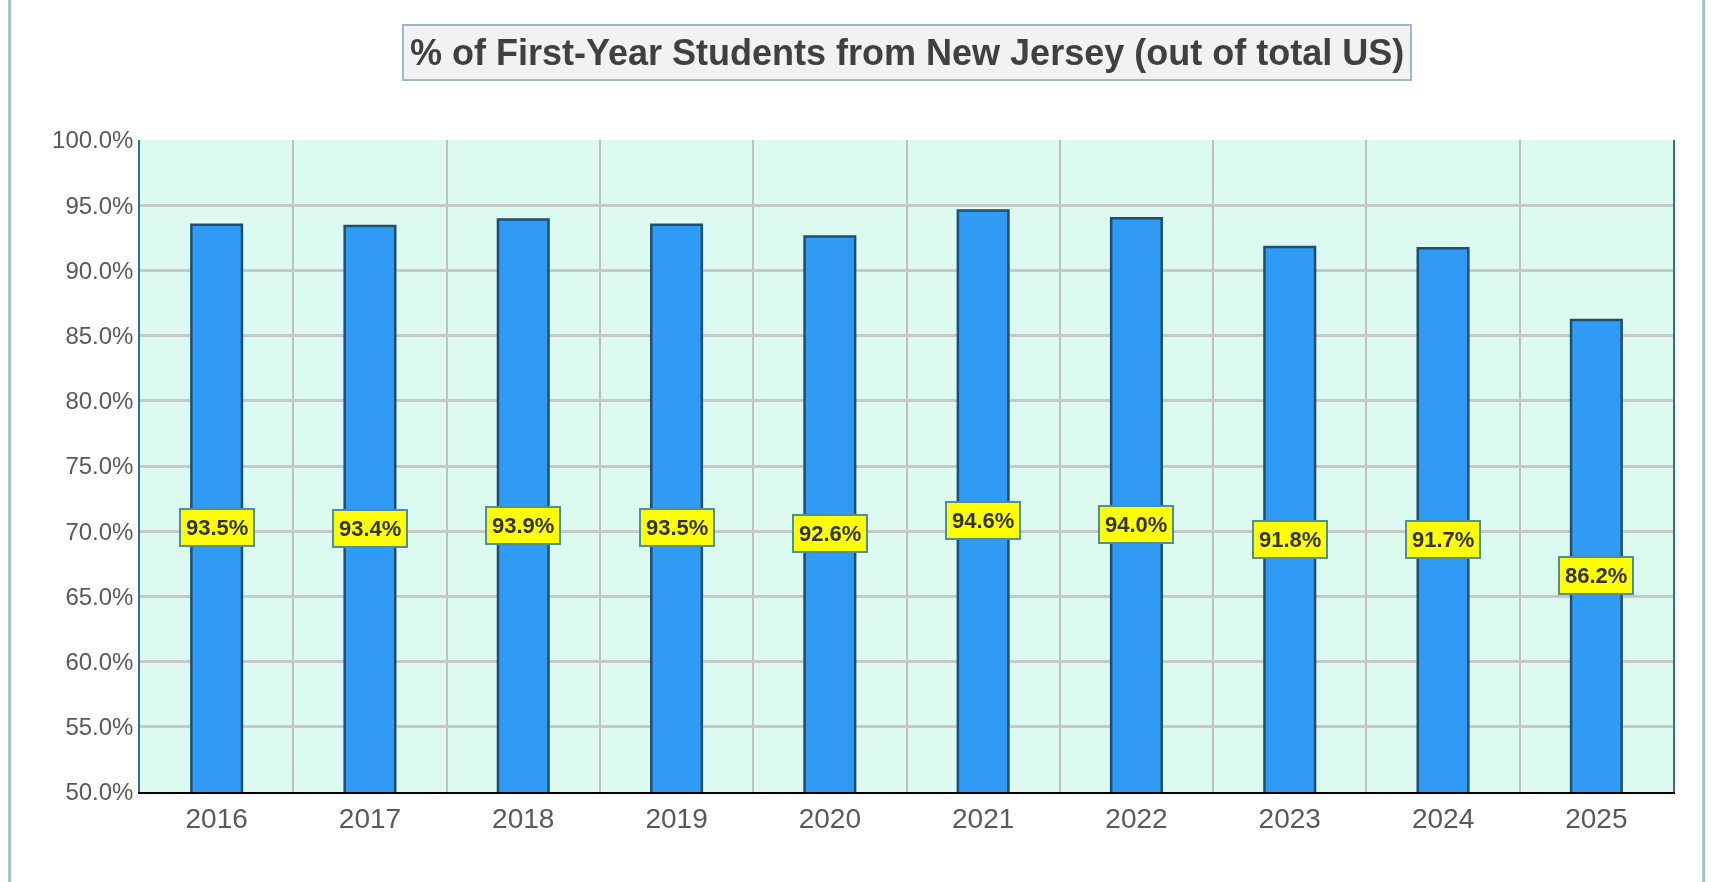  What do you see at coordinates (99, 531) in the screenshot?
I see `y-tick-label: 70.0%` at bounding box center [99, 531].